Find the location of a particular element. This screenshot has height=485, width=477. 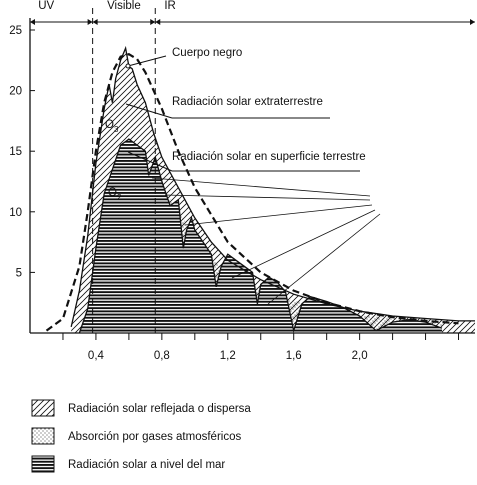

annotation-anchor is located at coordinates (128, 66).